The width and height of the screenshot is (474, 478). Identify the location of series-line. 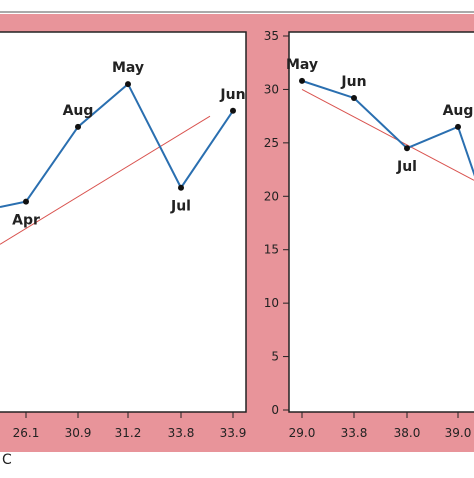
(117, 145).